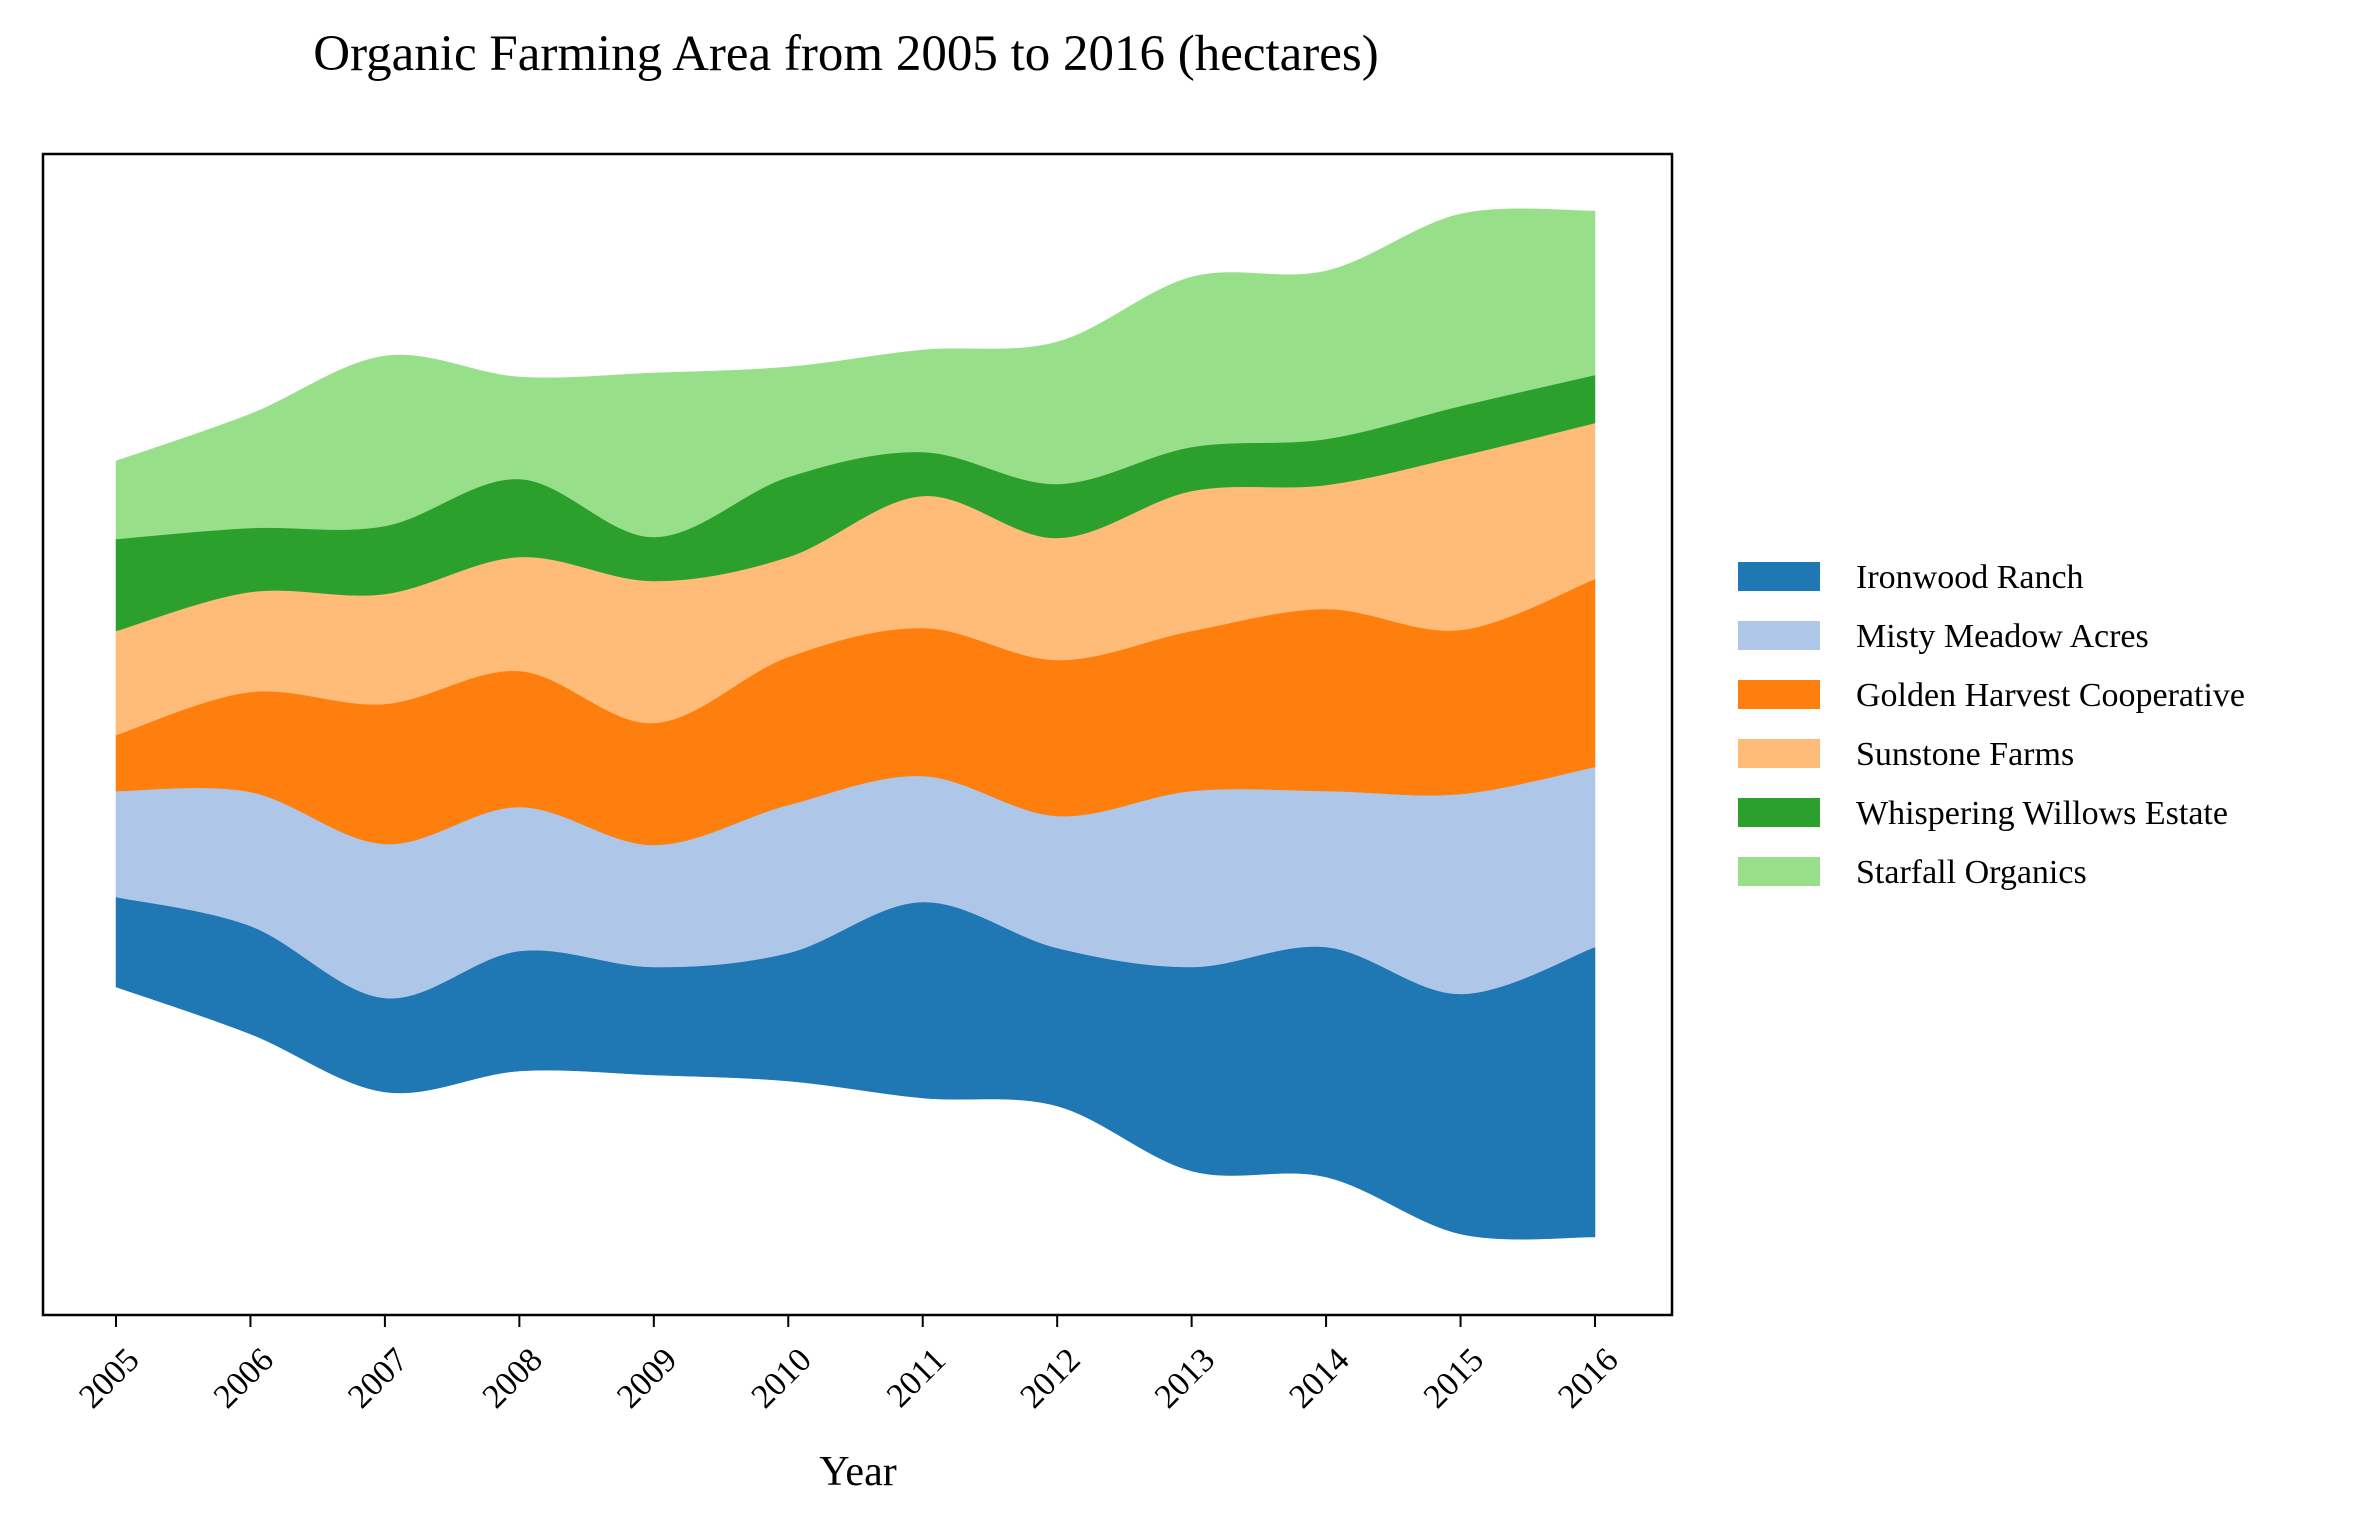  I want to click on x-tick-label: 2009, so click(647, 1378).